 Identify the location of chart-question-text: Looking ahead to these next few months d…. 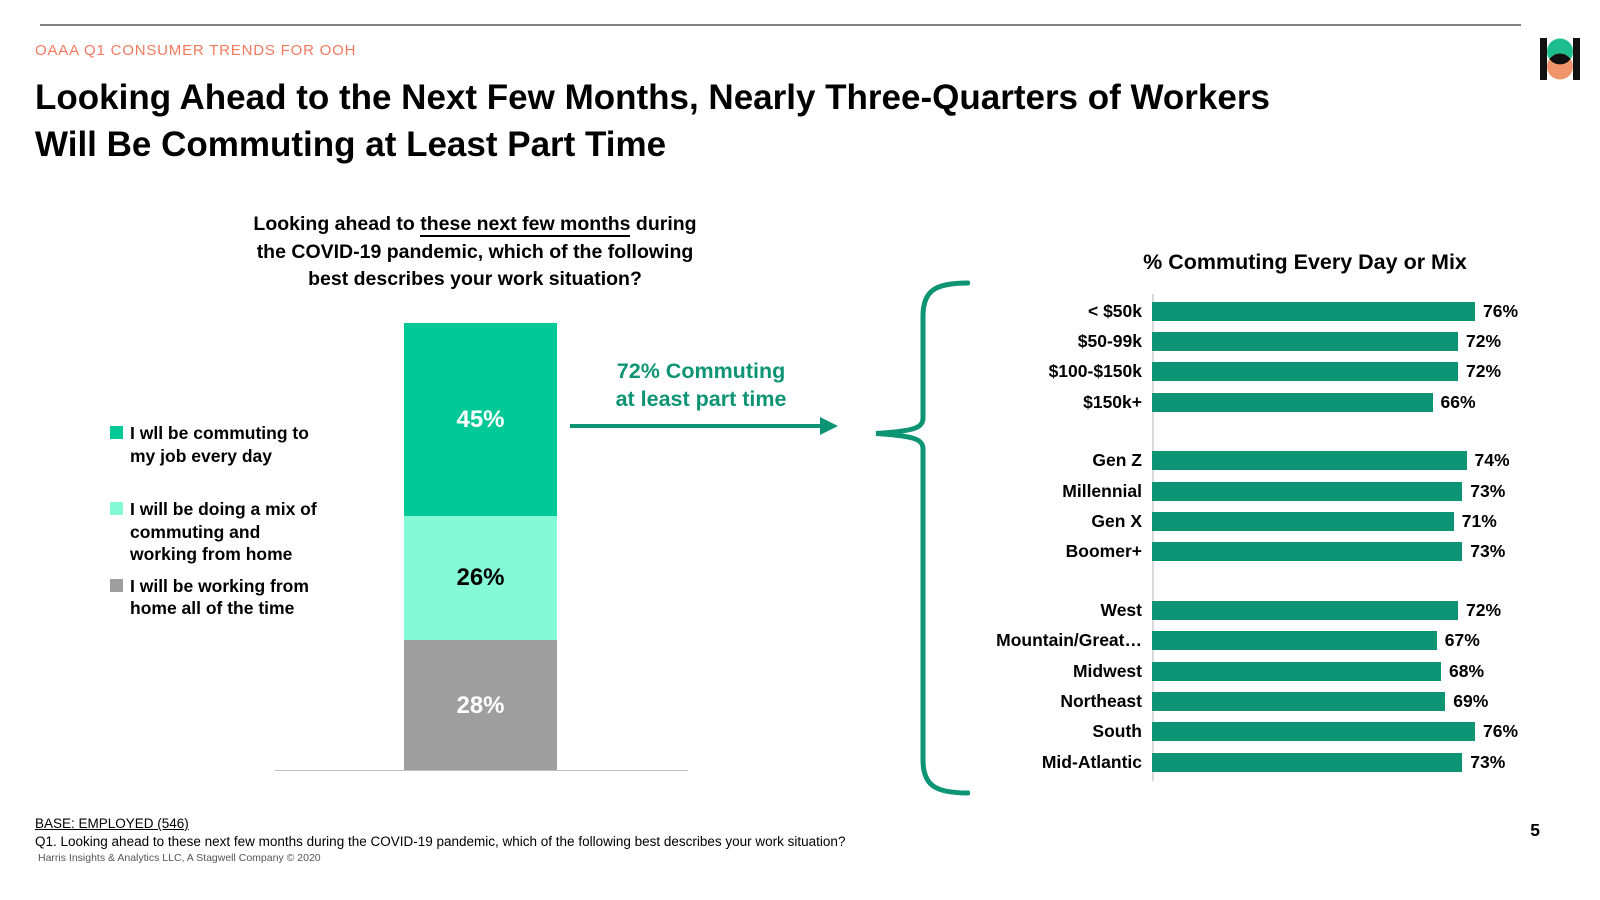
(475, 252).